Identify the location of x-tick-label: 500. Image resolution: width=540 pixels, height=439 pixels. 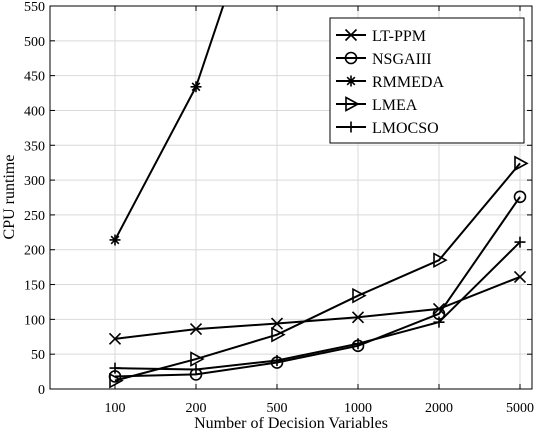
(277, 408).